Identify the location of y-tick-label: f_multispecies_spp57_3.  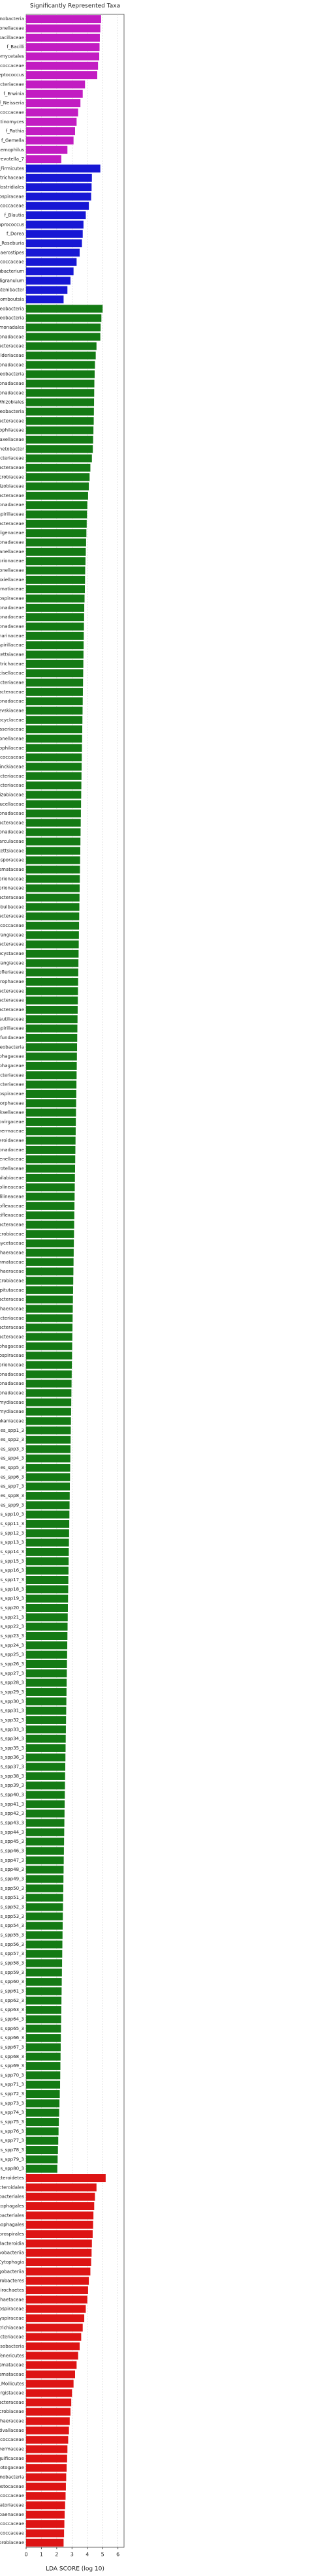
(12, 1954).